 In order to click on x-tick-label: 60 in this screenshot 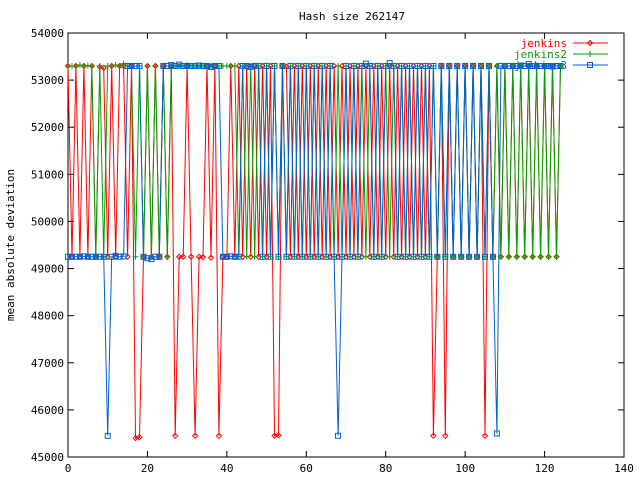, I will do `click(306, 468)`.